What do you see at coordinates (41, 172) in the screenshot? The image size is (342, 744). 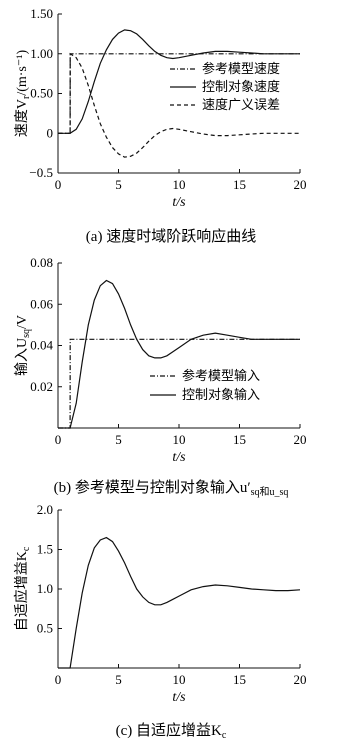 I see `y-tick-label: −0.5` at bounding box center [41, 172].